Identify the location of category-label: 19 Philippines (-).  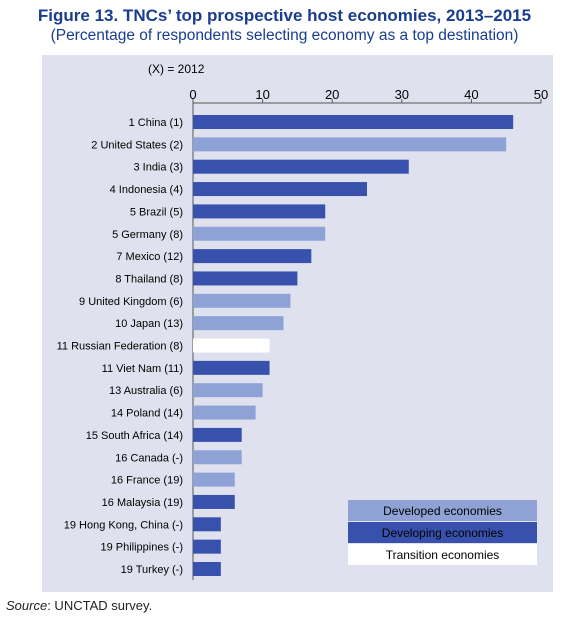
(141, 548).